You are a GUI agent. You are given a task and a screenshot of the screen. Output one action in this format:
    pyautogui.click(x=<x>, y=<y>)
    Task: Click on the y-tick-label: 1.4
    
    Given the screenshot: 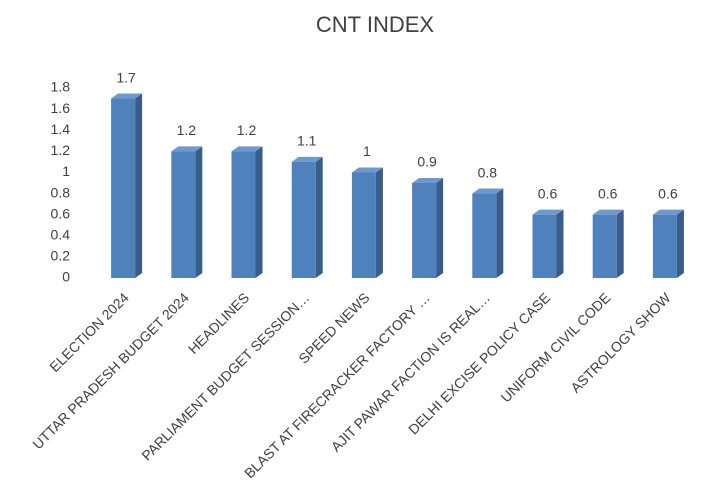 What is the action you would take?
    pyautogui.click(x=61, y=129)
    